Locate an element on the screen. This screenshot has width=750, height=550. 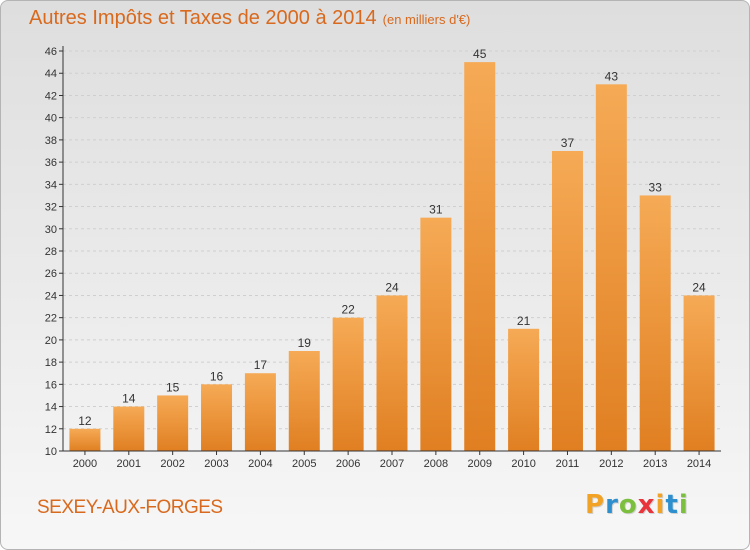
x-tick-label: 2010 is located at coordinates (523, 464).